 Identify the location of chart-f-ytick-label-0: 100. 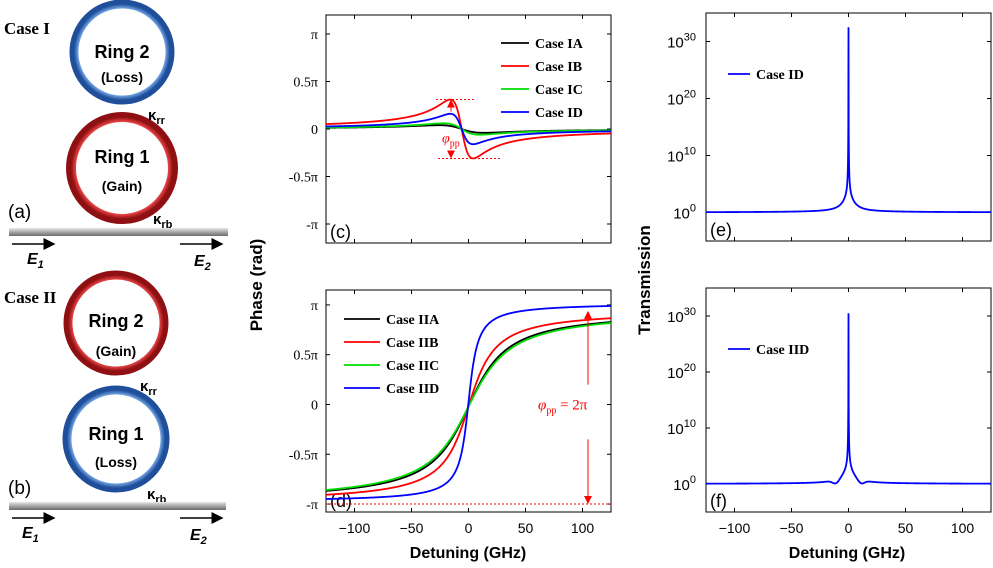
(684, 484).